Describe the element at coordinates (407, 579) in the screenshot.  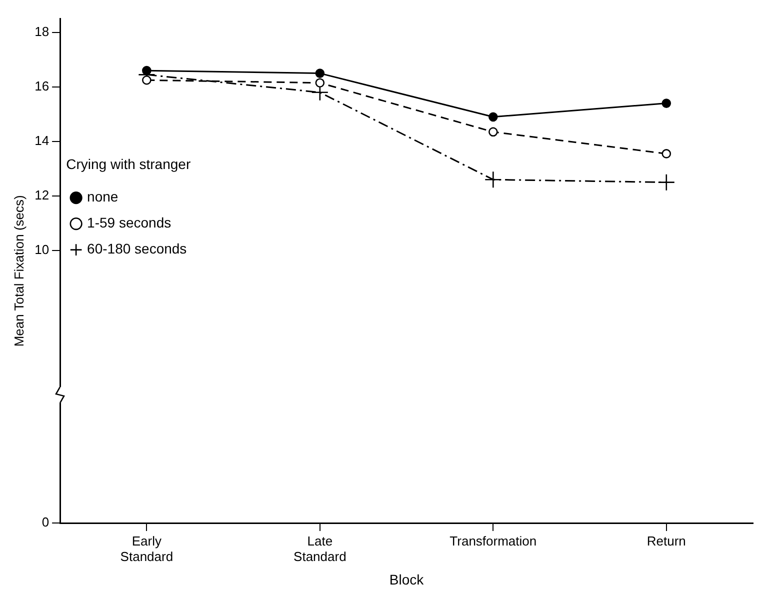
I see `x-axis-title: Block` at that location.